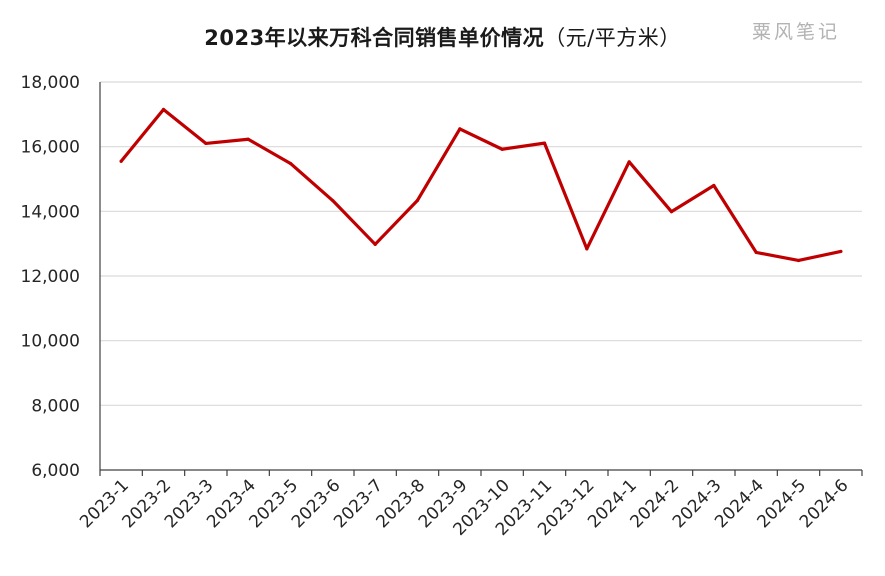 The image size is (885, 576). Describe the element at coordinates (50, 148) in the screenshot. I see `y-tick-label: 16,000` at that location.